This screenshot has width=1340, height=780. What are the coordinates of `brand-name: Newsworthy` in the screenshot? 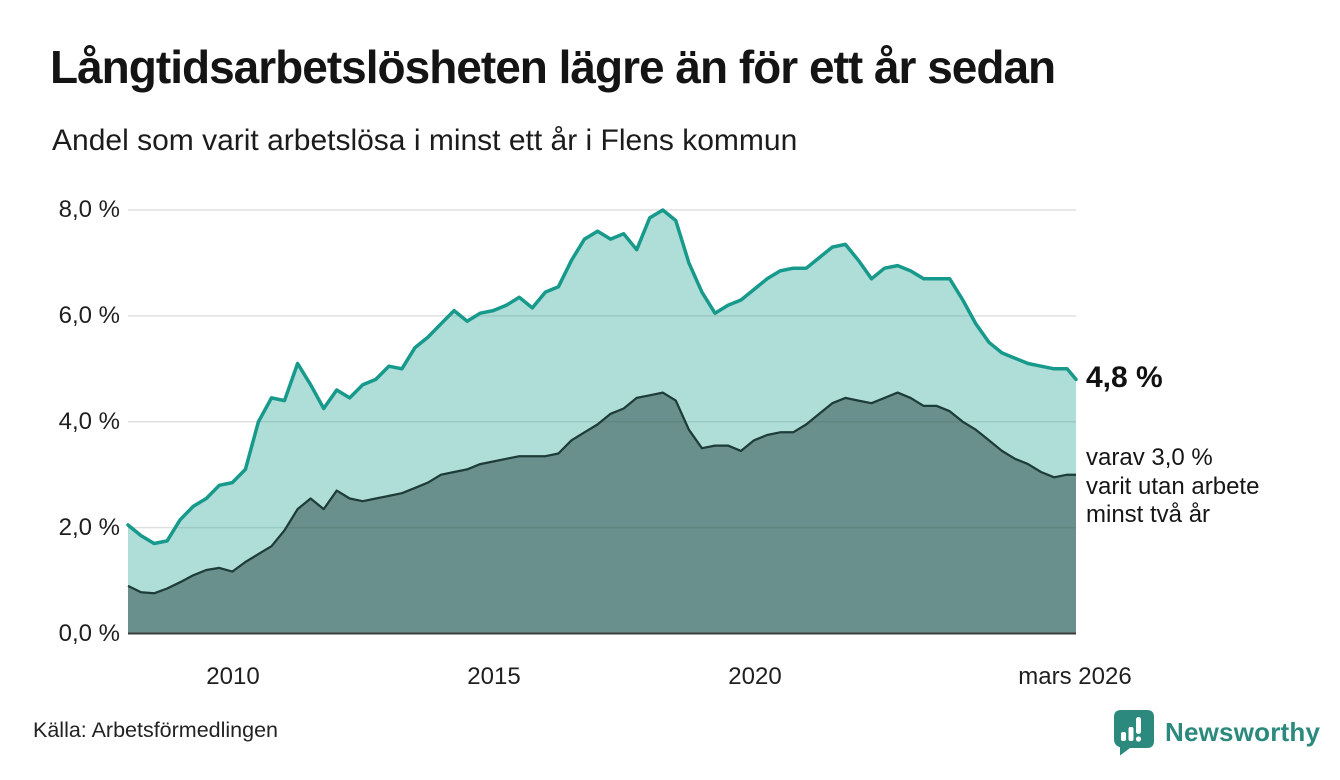 It's located at (1243, 731).